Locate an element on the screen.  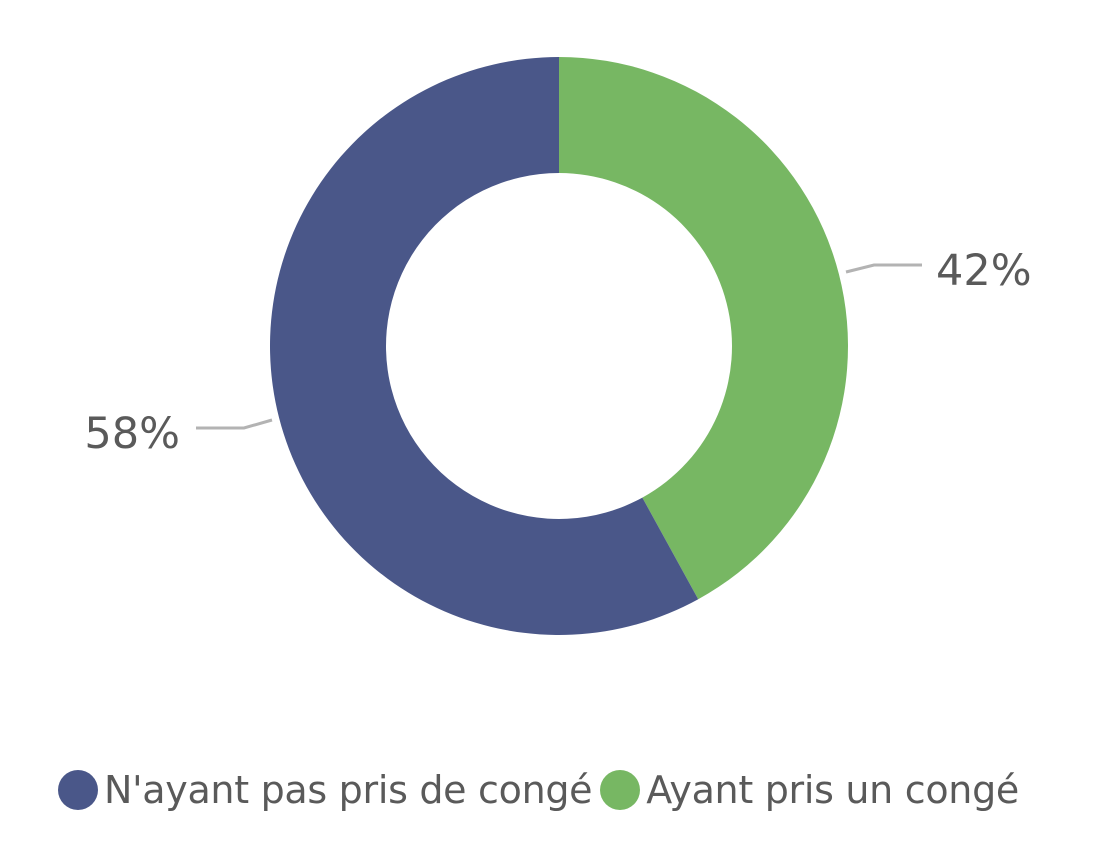
legend-item-took-leave: Ayant pris un congé is located at coordinates (809, 790).